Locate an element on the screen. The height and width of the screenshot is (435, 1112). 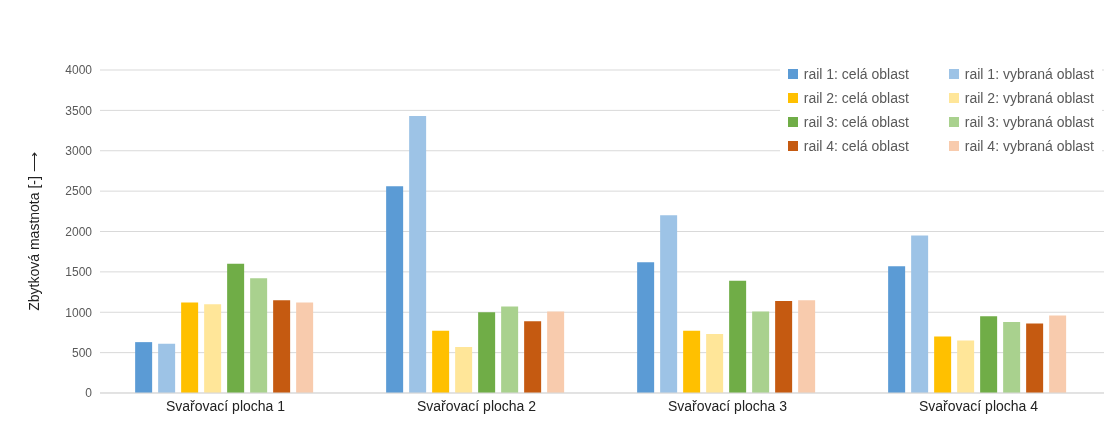
legend-label: rail 3: vybraná oblast is located at coordinates (1029, 122).